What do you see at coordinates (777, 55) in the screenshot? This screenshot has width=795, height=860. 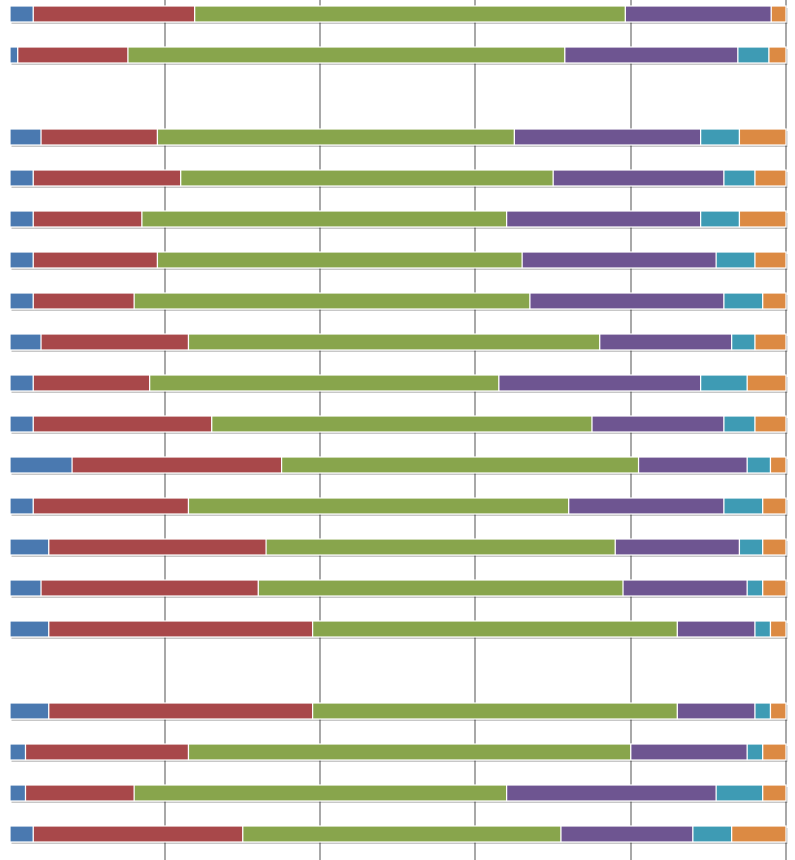 I see `bar-segment-row2-s6` at bounding box center [777, 55].